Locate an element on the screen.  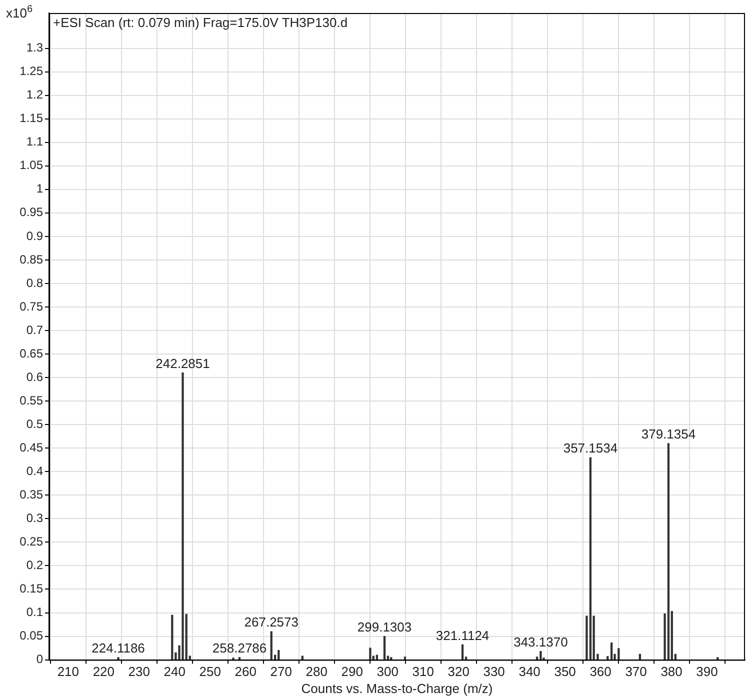
x-tick-label: 290 is located at coordinates (352, 672).